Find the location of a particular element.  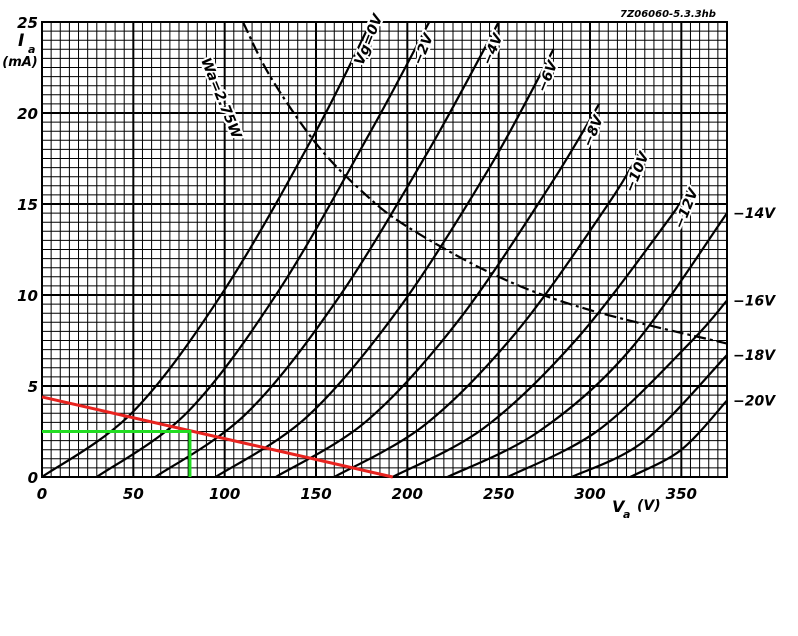

y-axis-label: I is located at coordinates (21, 41).